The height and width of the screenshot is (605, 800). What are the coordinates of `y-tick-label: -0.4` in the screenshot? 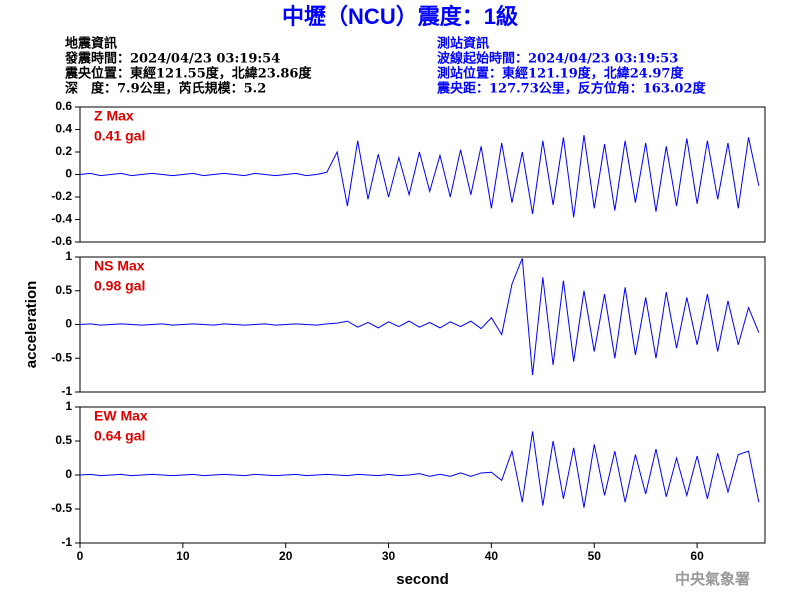 It's located at (61, 219).